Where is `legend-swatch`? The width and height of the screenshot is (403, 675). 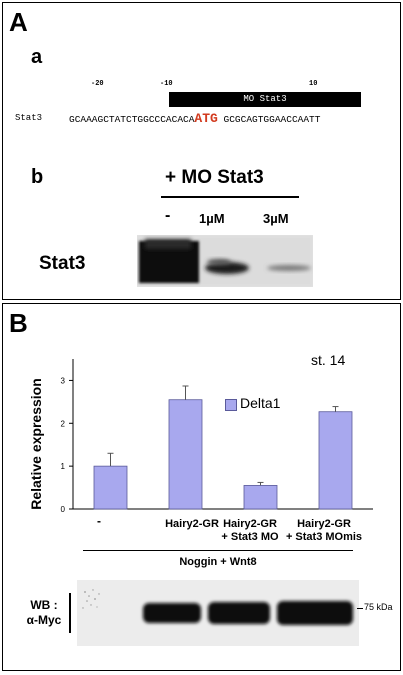 legend-swatch is located at coordinates (231, 405).